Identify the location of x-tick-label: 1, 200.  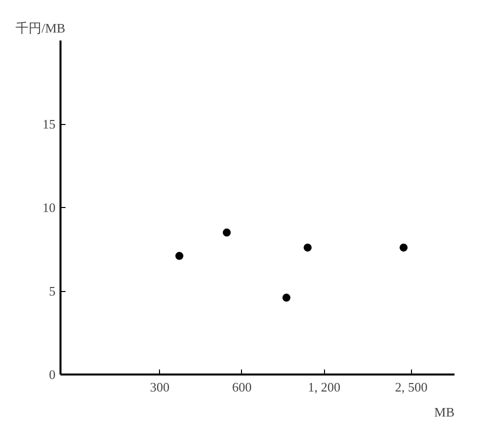
(324, 387).